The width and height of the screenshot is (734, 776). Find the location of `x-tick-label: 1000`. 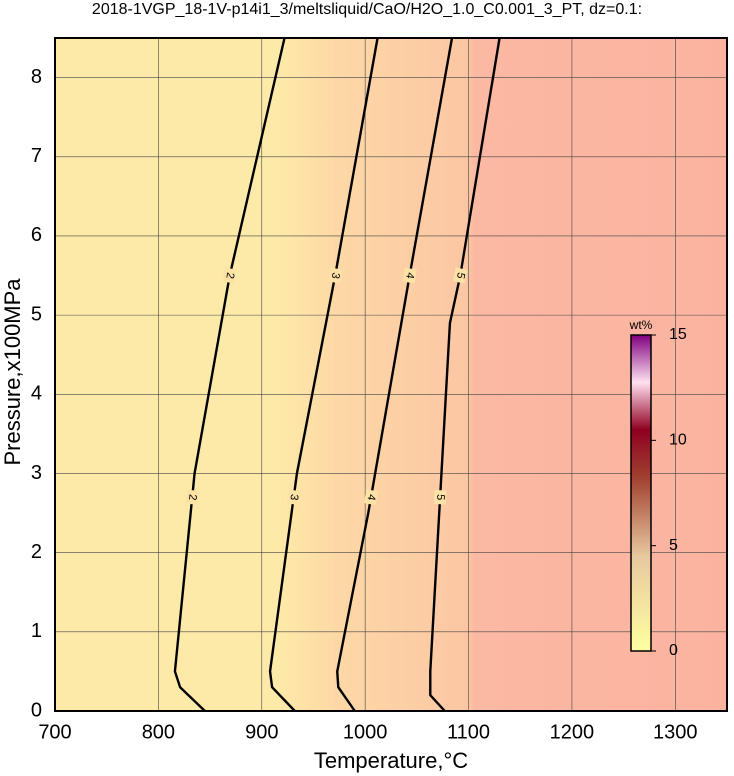

x-tick-label: 1000 is located at coordinates (365, 732).